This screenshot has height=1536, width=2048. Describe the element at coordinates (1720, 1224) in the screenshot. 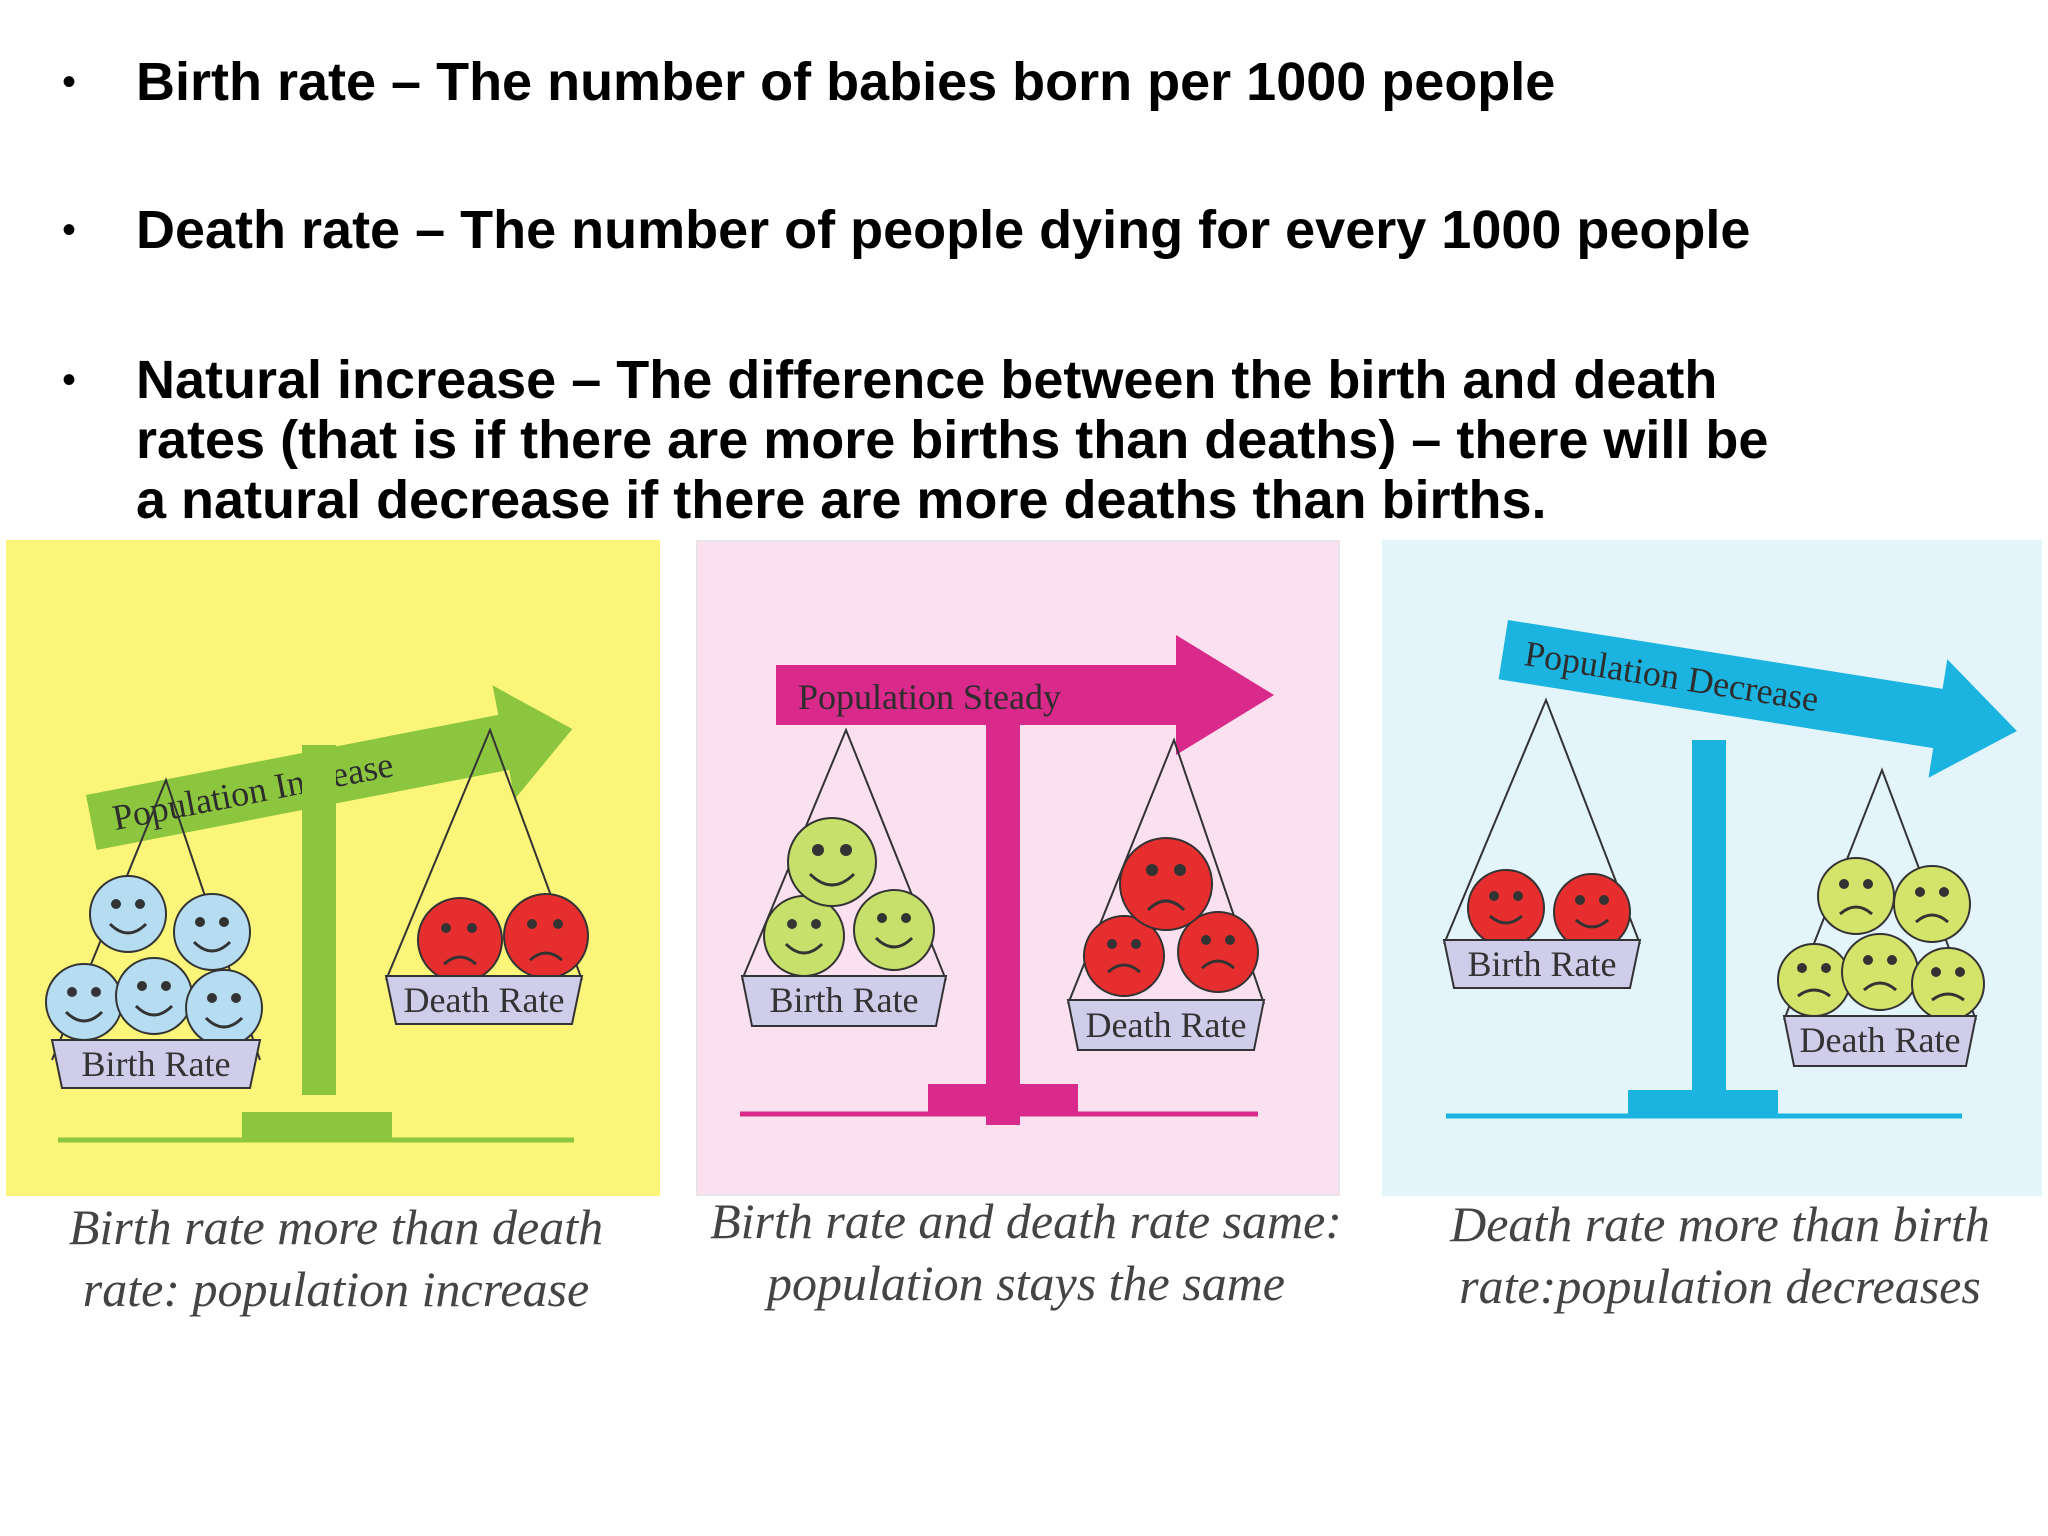

I see `caption-line: Death rate more than birth` at that location.